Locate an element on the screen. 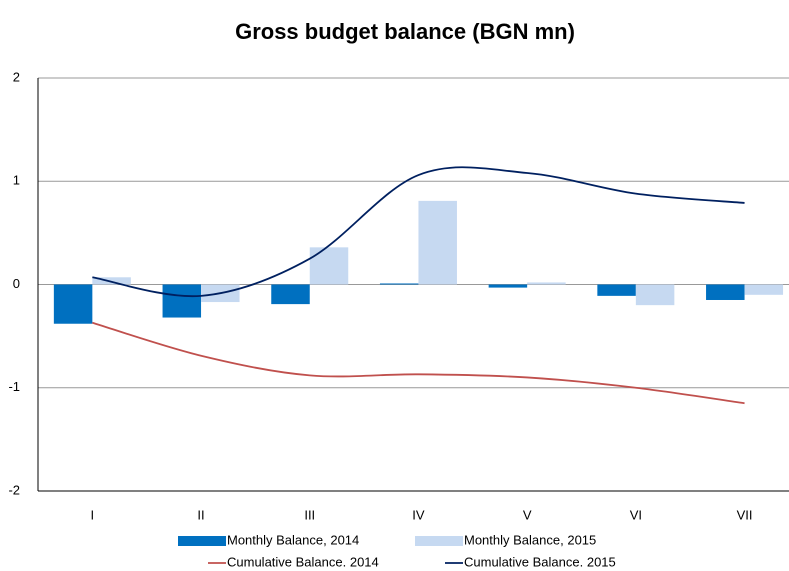 The width and height of the screenshot is (789, 571). legend-label: Cumulative Balance. 2015 is located at coordinates (540, 561).